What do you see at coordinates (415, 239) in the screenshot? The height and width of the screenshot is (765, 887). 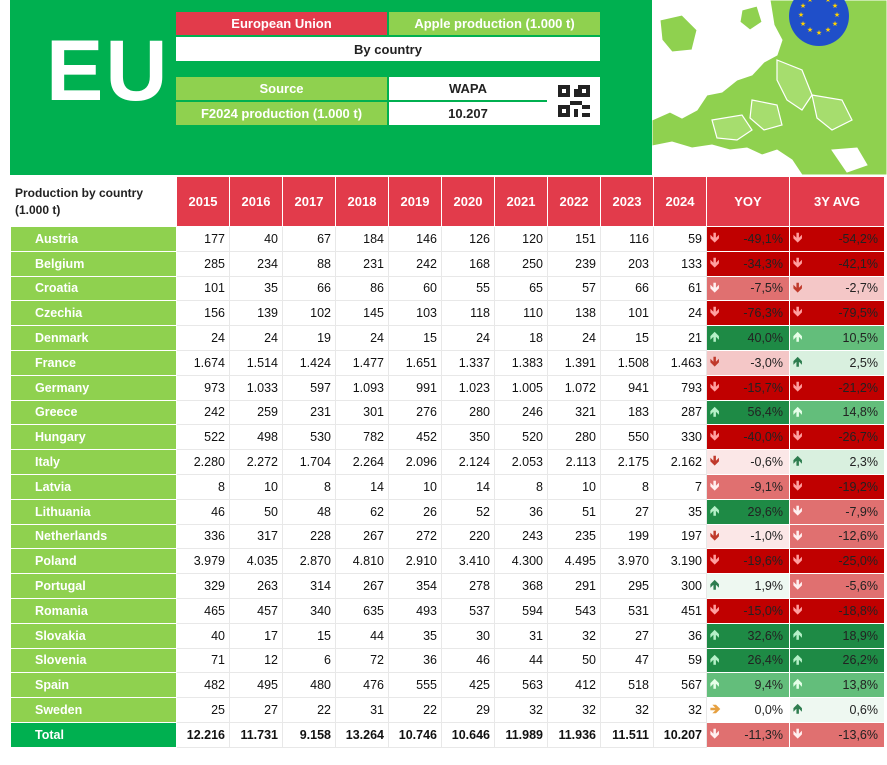 I see `value-cell: 146` at bounding box center [415, 239].